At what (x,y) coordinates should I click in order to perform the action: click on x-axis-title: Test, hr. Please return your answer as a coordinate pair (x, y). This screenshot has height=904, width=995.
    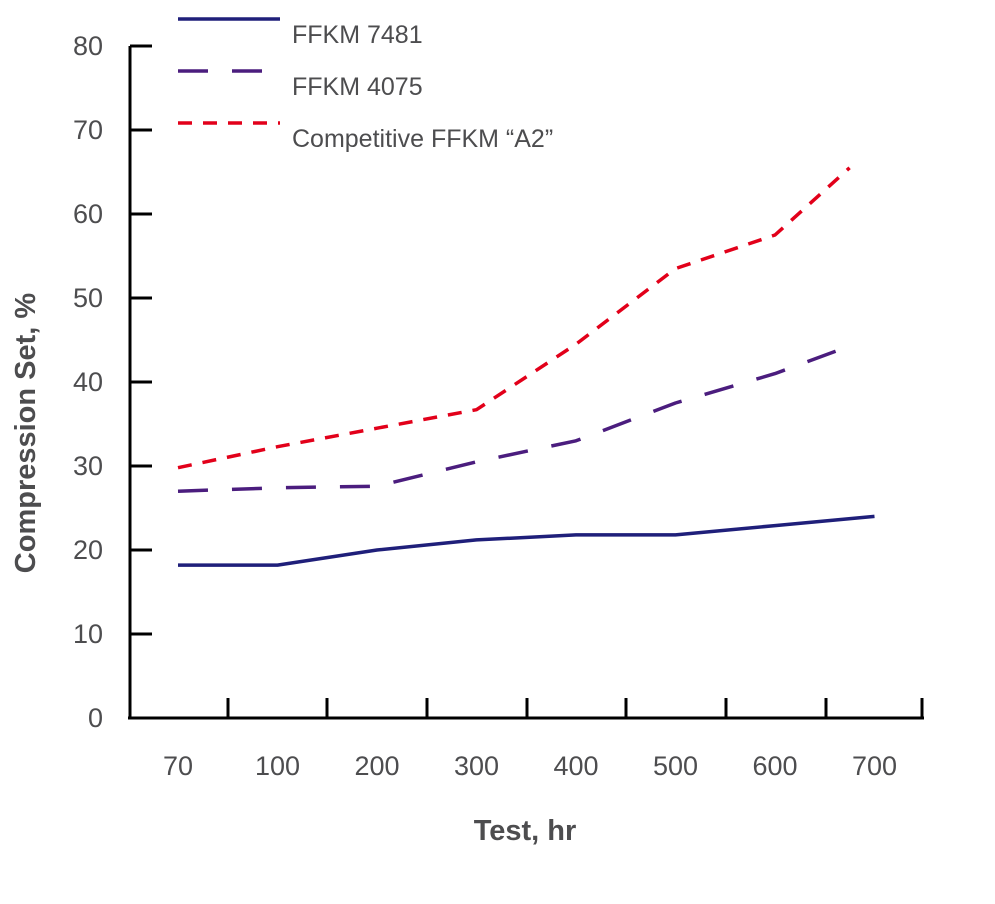
    Looking at the image, I should click on (525, 831).